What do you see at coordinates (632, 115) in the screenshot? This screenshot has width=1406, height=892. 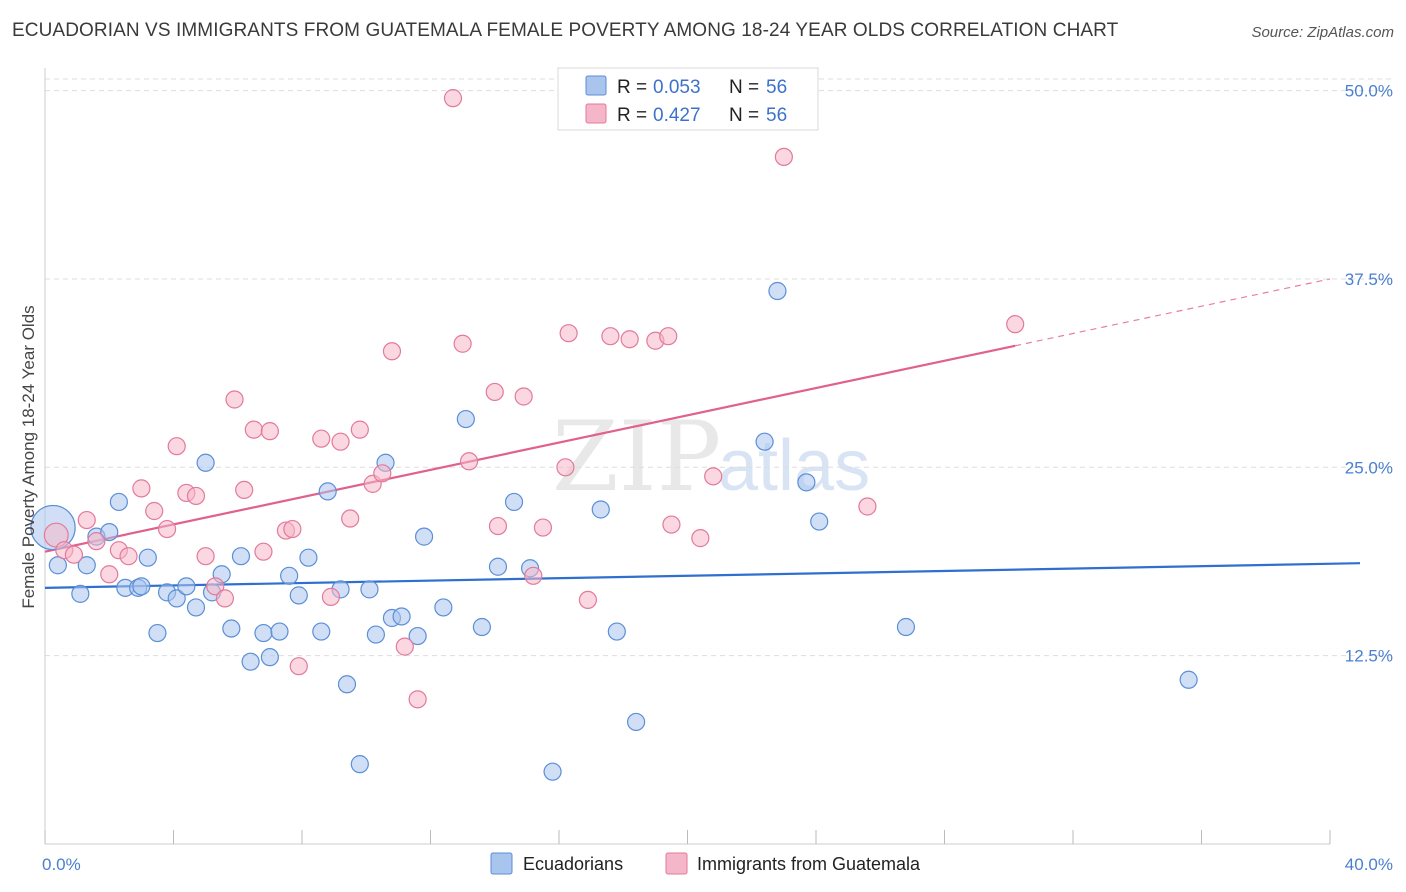 I see `legend-r-label-2: R =` at bounding box center [632, 115].